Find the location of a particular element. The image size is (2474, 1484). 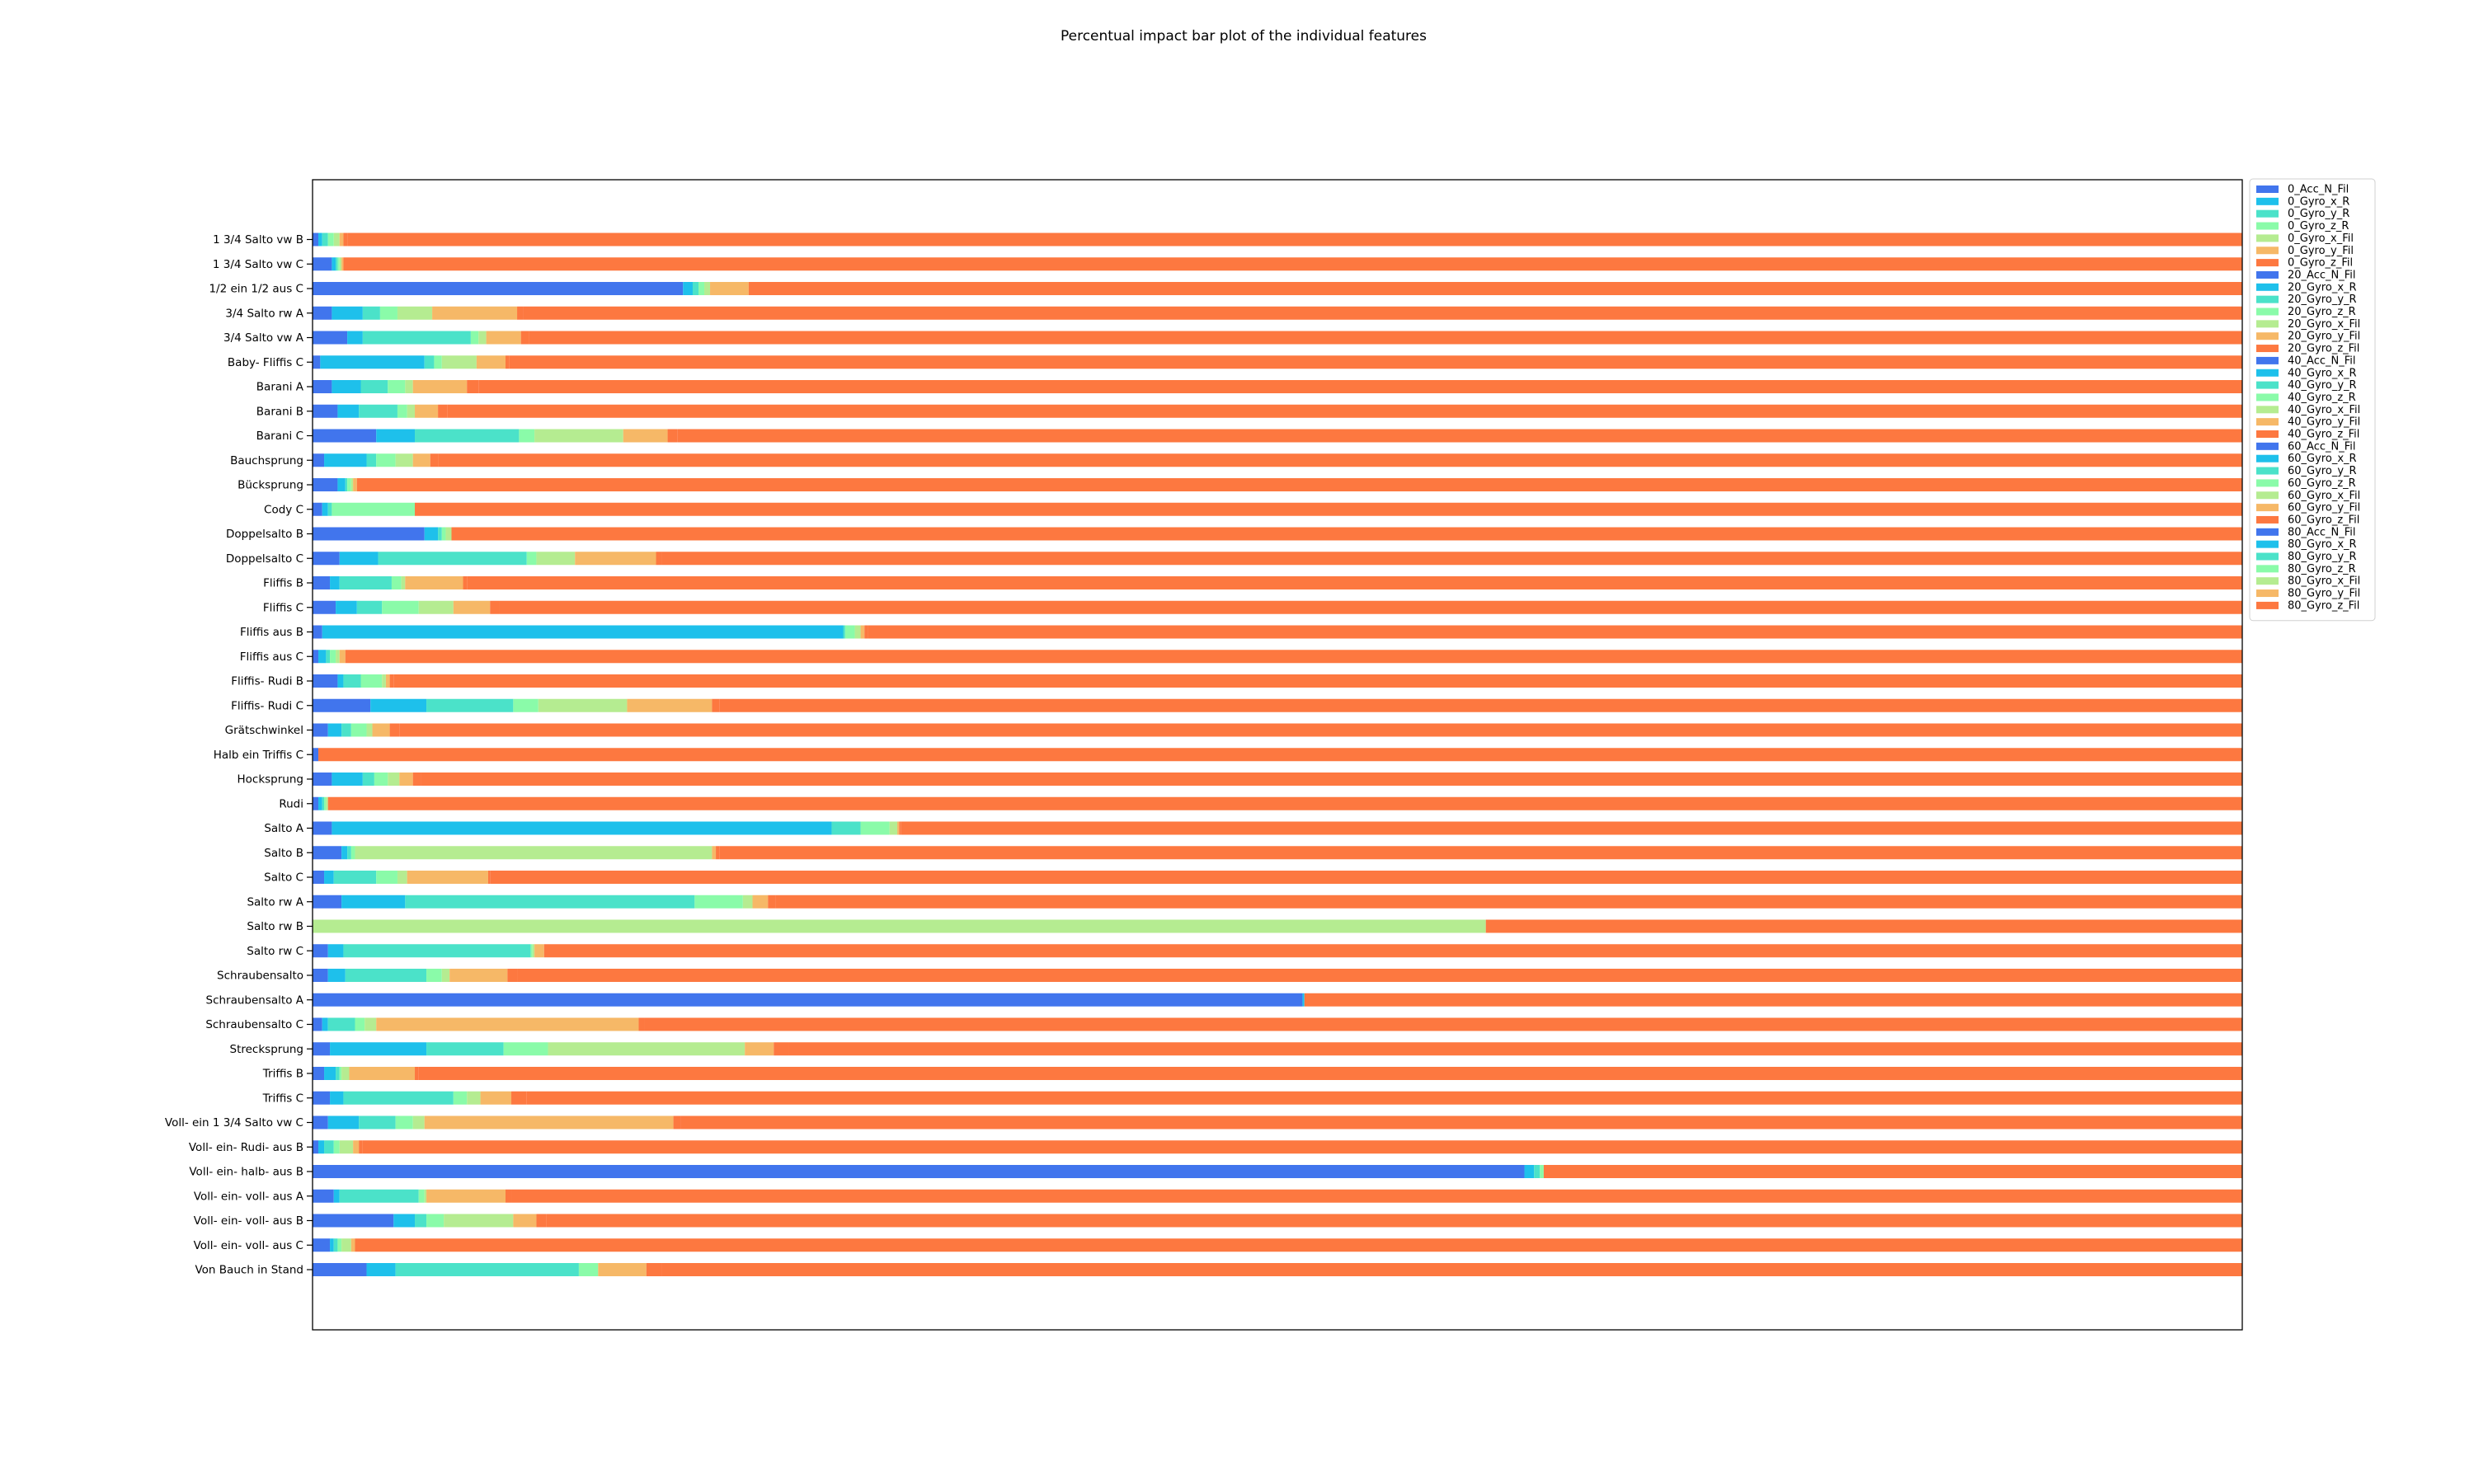

legend-label: 60_Acc_N_Fil is located at coordinates (2321, 446).